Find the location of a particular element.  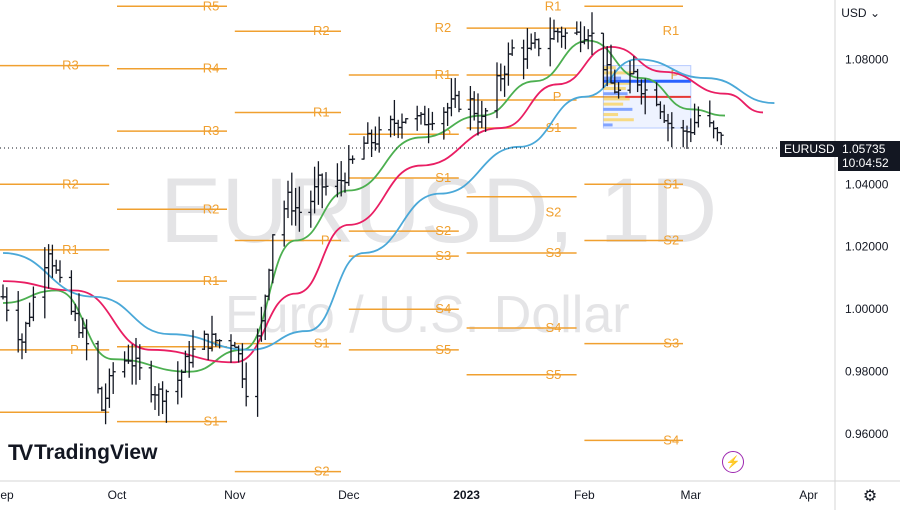

pivot-label-r3: R3 is located at coordinates (211, 130).